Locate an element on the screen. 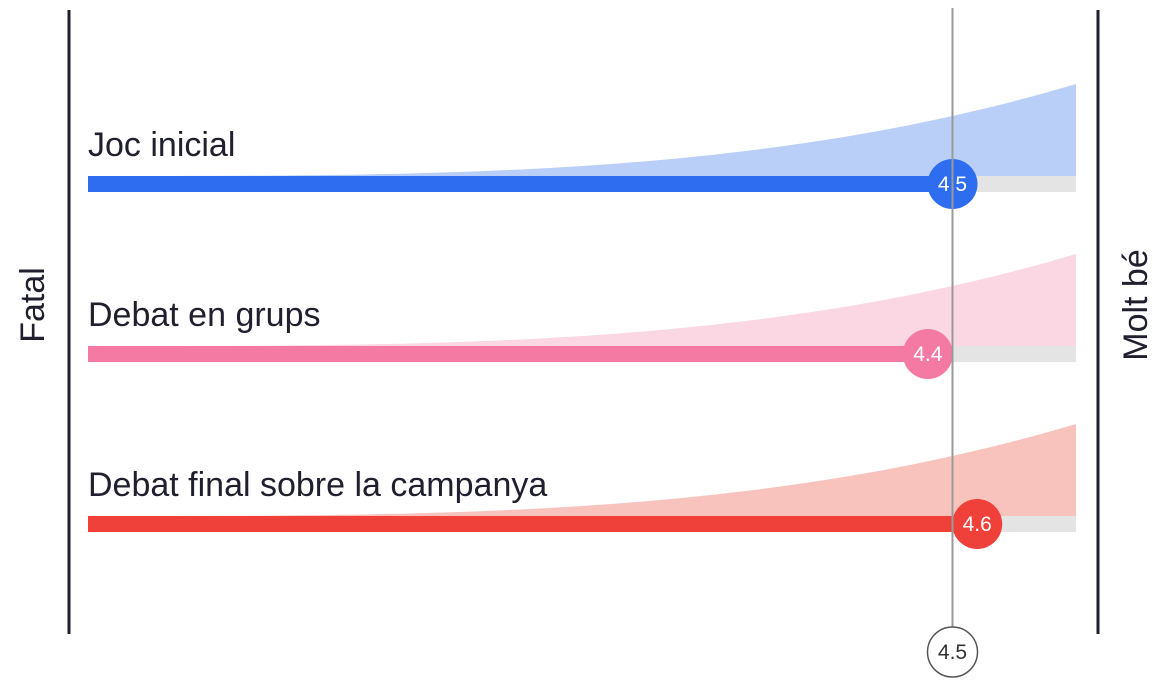 This screenshot has width=1153, height=681. average-marker: 4.5 is located at coordinates (952, 343).